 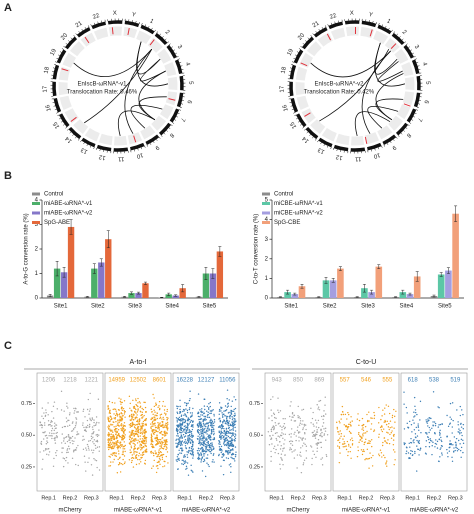 What do you see at coordinates (133, 15) in the screenshot?
I see `chromosome-label: Y` at bounding box center [133, 15].